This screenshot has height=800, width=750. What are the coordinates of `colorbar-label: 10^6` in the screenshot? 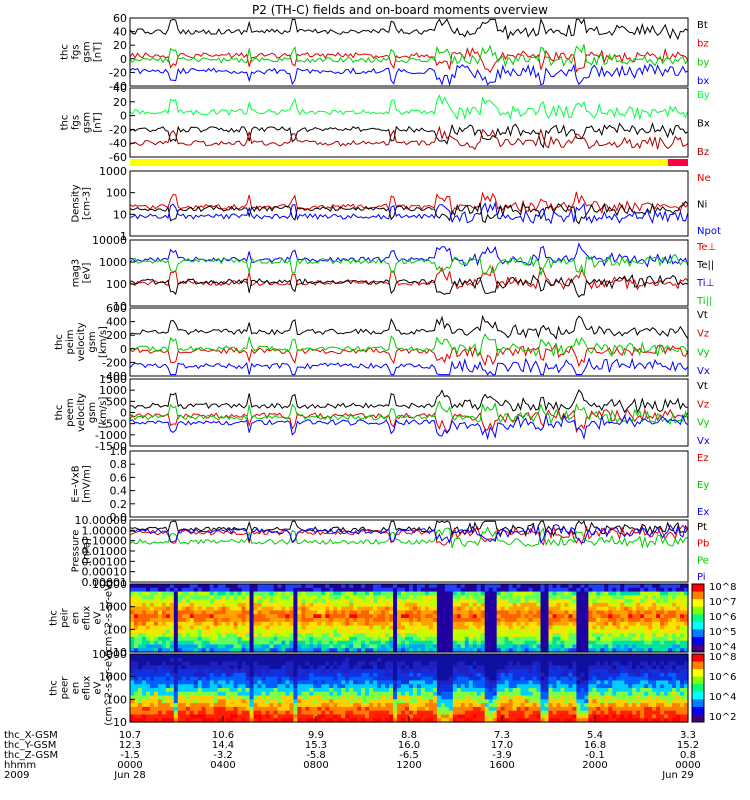 It's located at (722, 617).